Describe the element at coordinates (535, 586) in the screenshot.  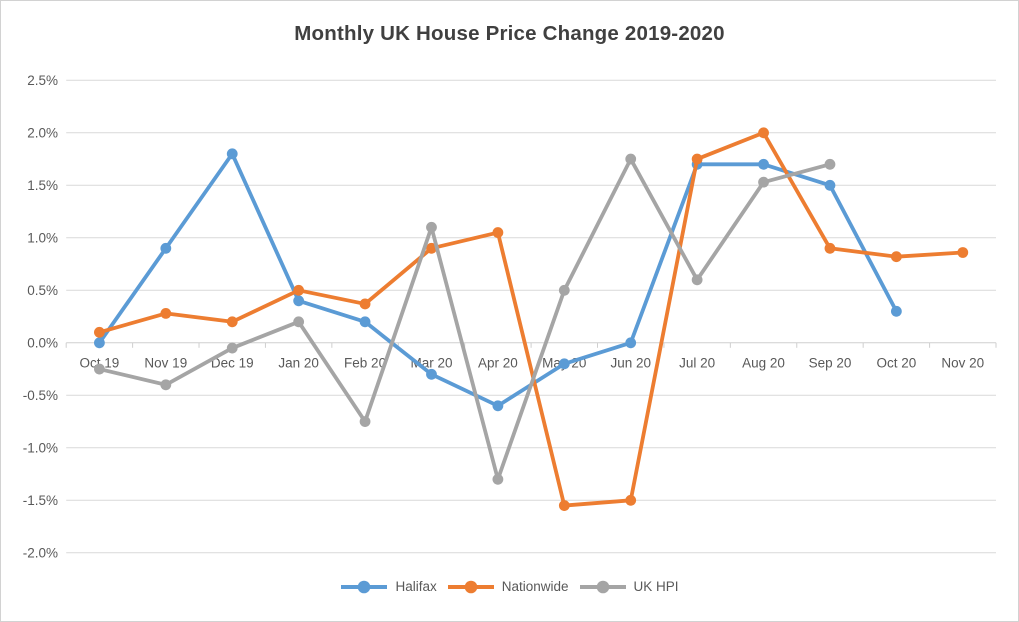
I see `legend-label-nationwide: Nationwide` at that location.